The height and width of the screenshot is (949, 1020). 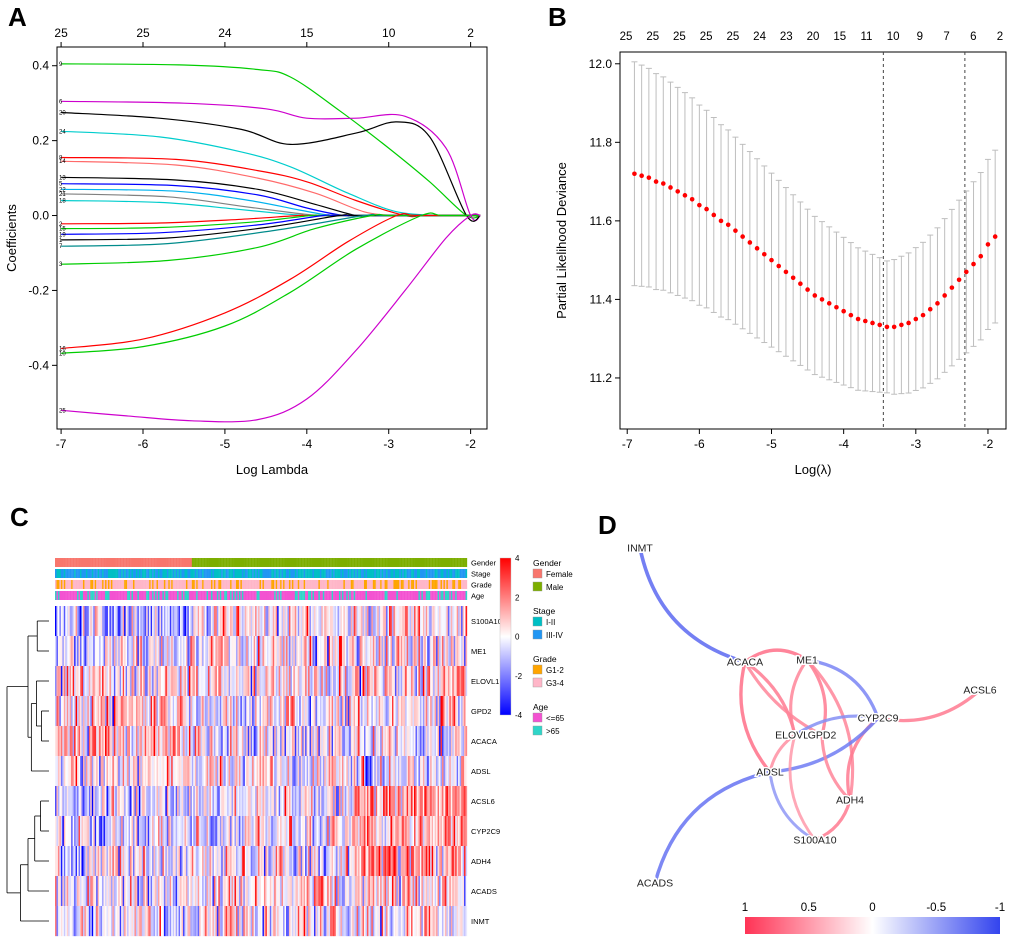 I want to click on svg-text: I-II, so click(x=550, y=622).